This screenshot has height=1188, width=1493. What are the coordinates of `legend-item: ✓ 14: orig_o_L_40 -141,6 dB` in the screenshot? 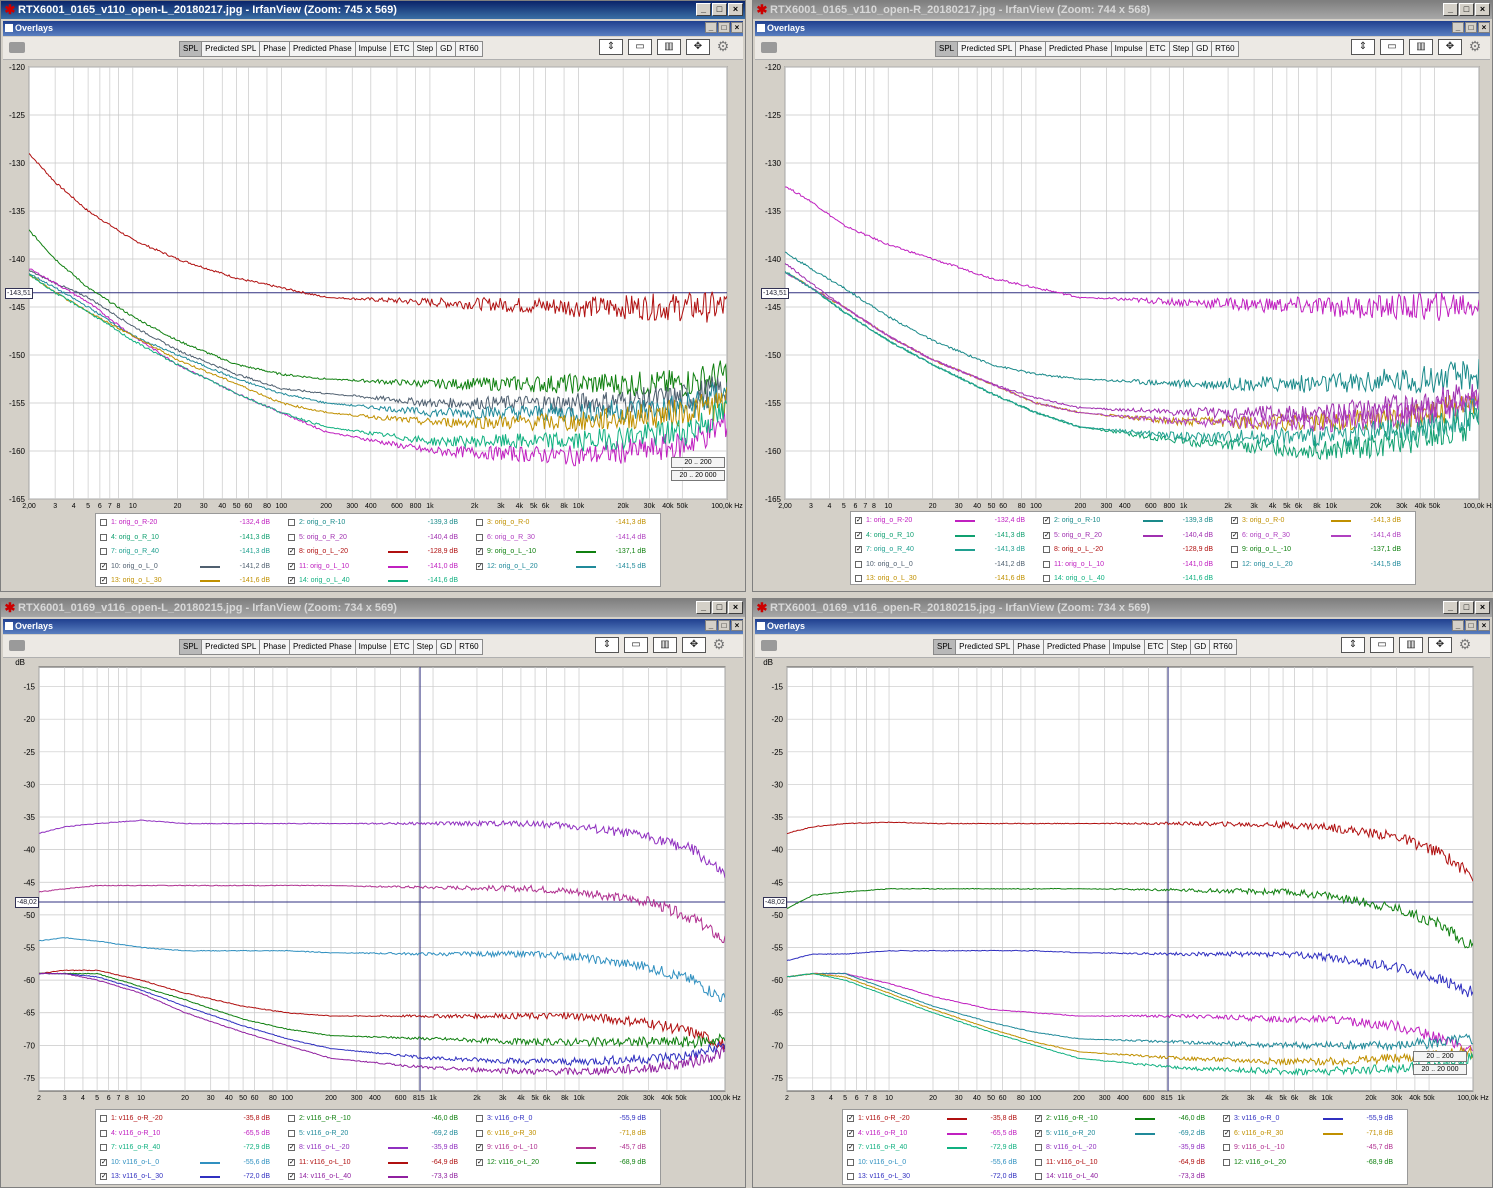 It's located at (380, 580).